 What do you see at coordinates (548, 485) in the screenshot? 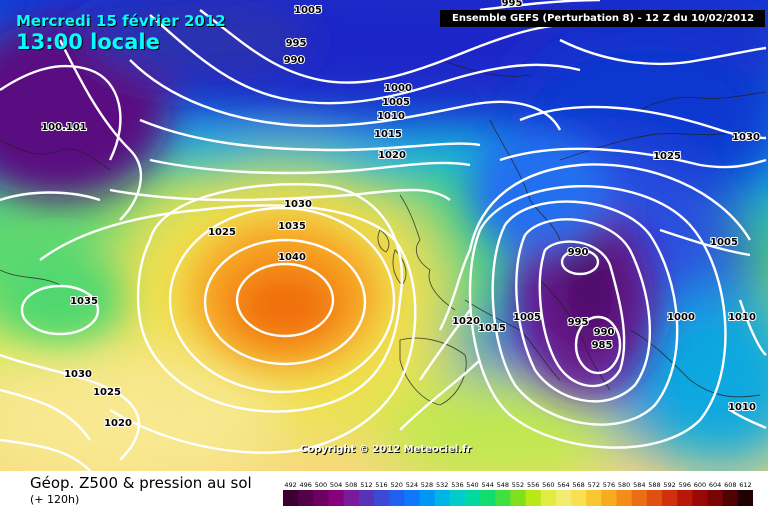
I see `scale-tick-label: 560` at bounding box center [548, 485].